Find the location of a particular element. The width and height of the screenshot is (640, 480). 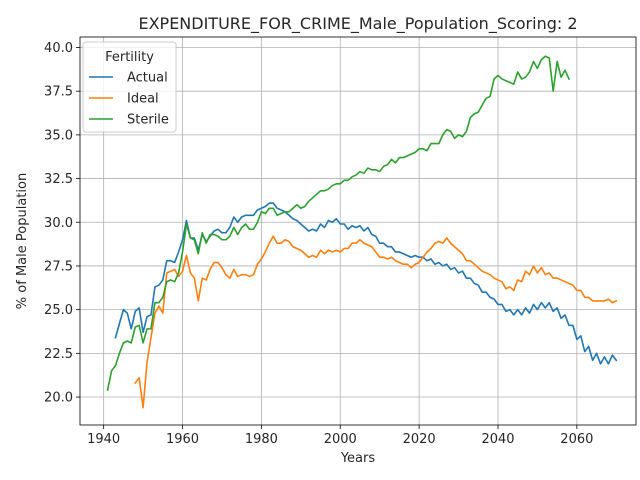

x-tick-label: 1960 is located at coordinates (182, 439).